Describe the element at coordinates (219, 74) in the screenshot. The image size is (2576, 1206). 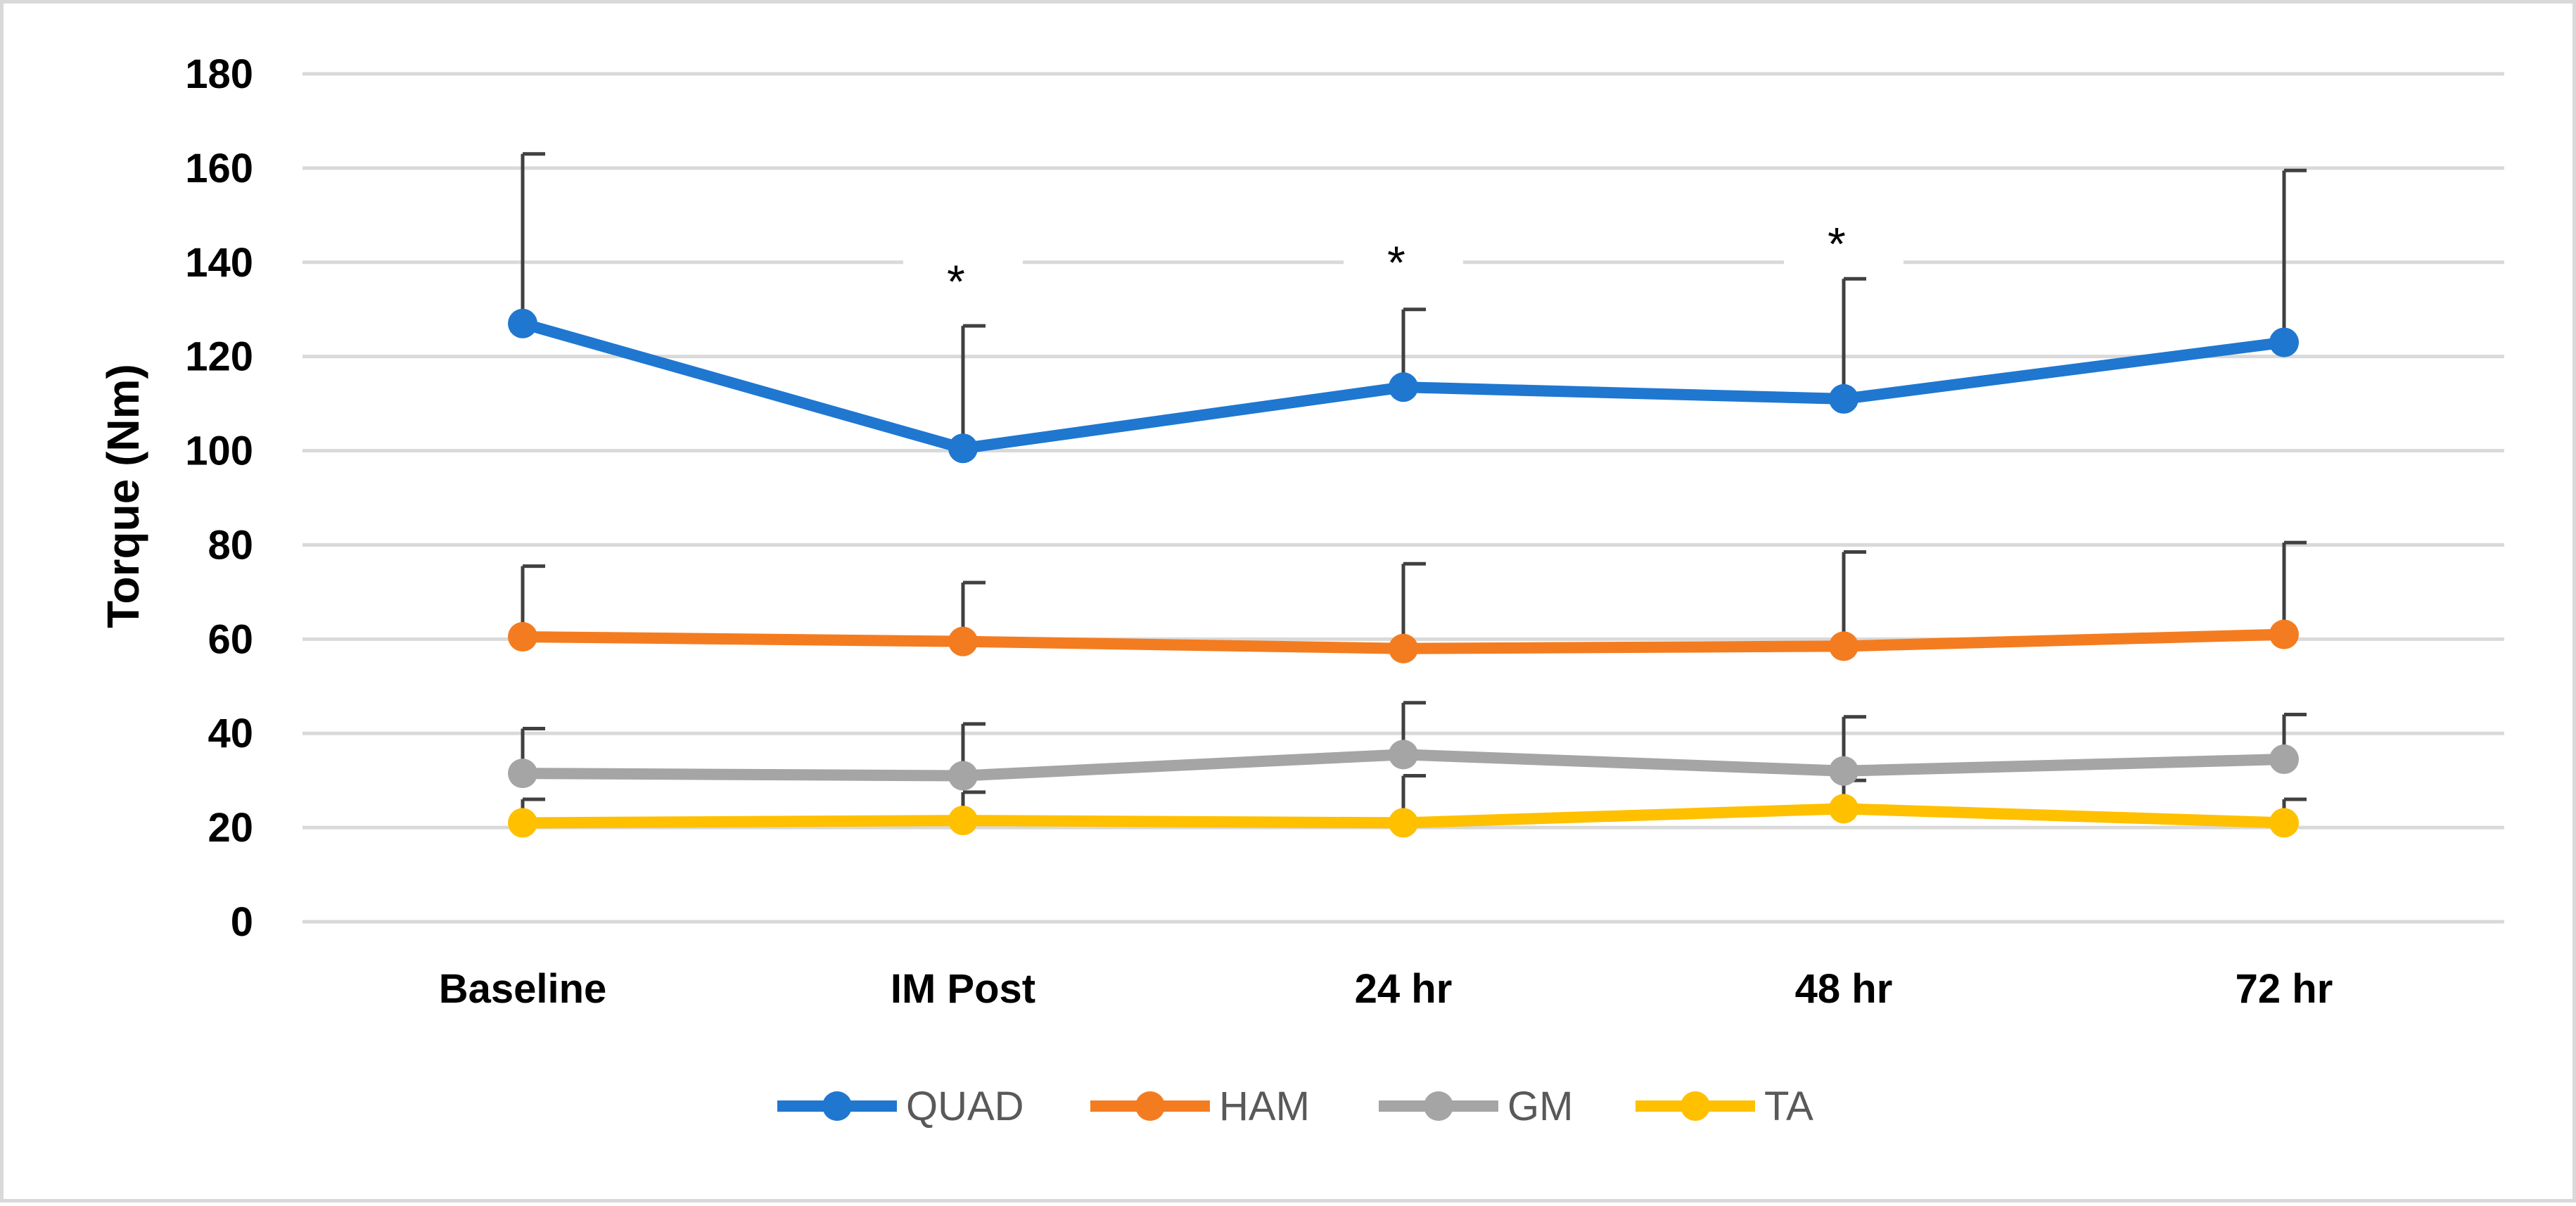
I see `y-tick-label: 180` at that location.